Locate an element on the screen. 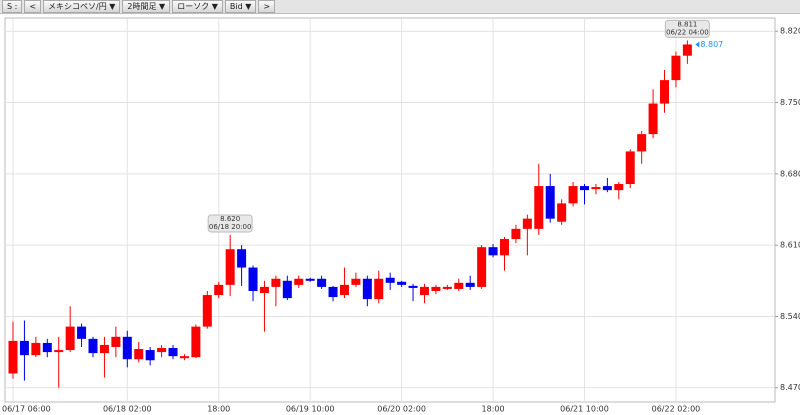 Image resolution: width=800 pixels, height=415 pixels. toolbar-button: Bid ▼ is located at coordinates (240, 6).